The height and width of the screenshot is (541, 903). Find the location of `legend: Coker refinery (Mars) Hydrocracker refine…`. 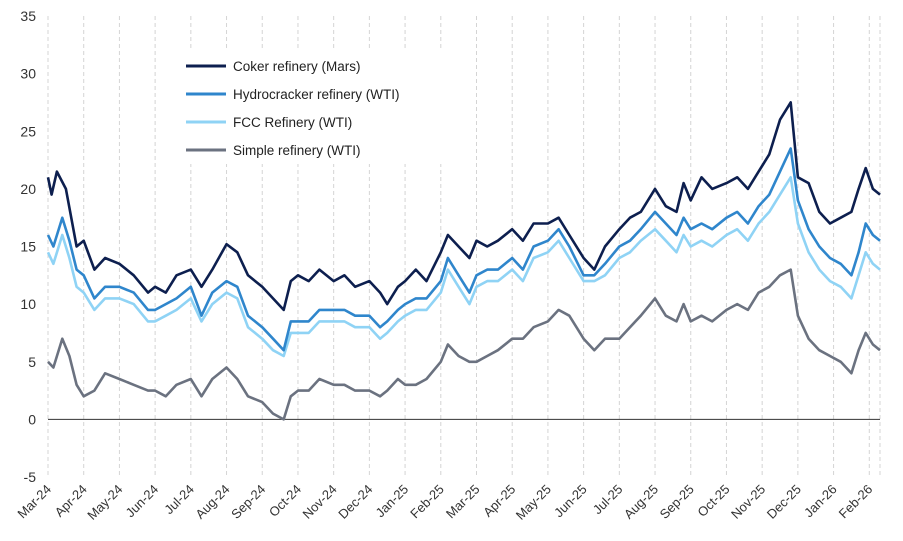

legend: Coker refinery (Mars) Hydrocracker refine… is located at coordinates (313, 106).